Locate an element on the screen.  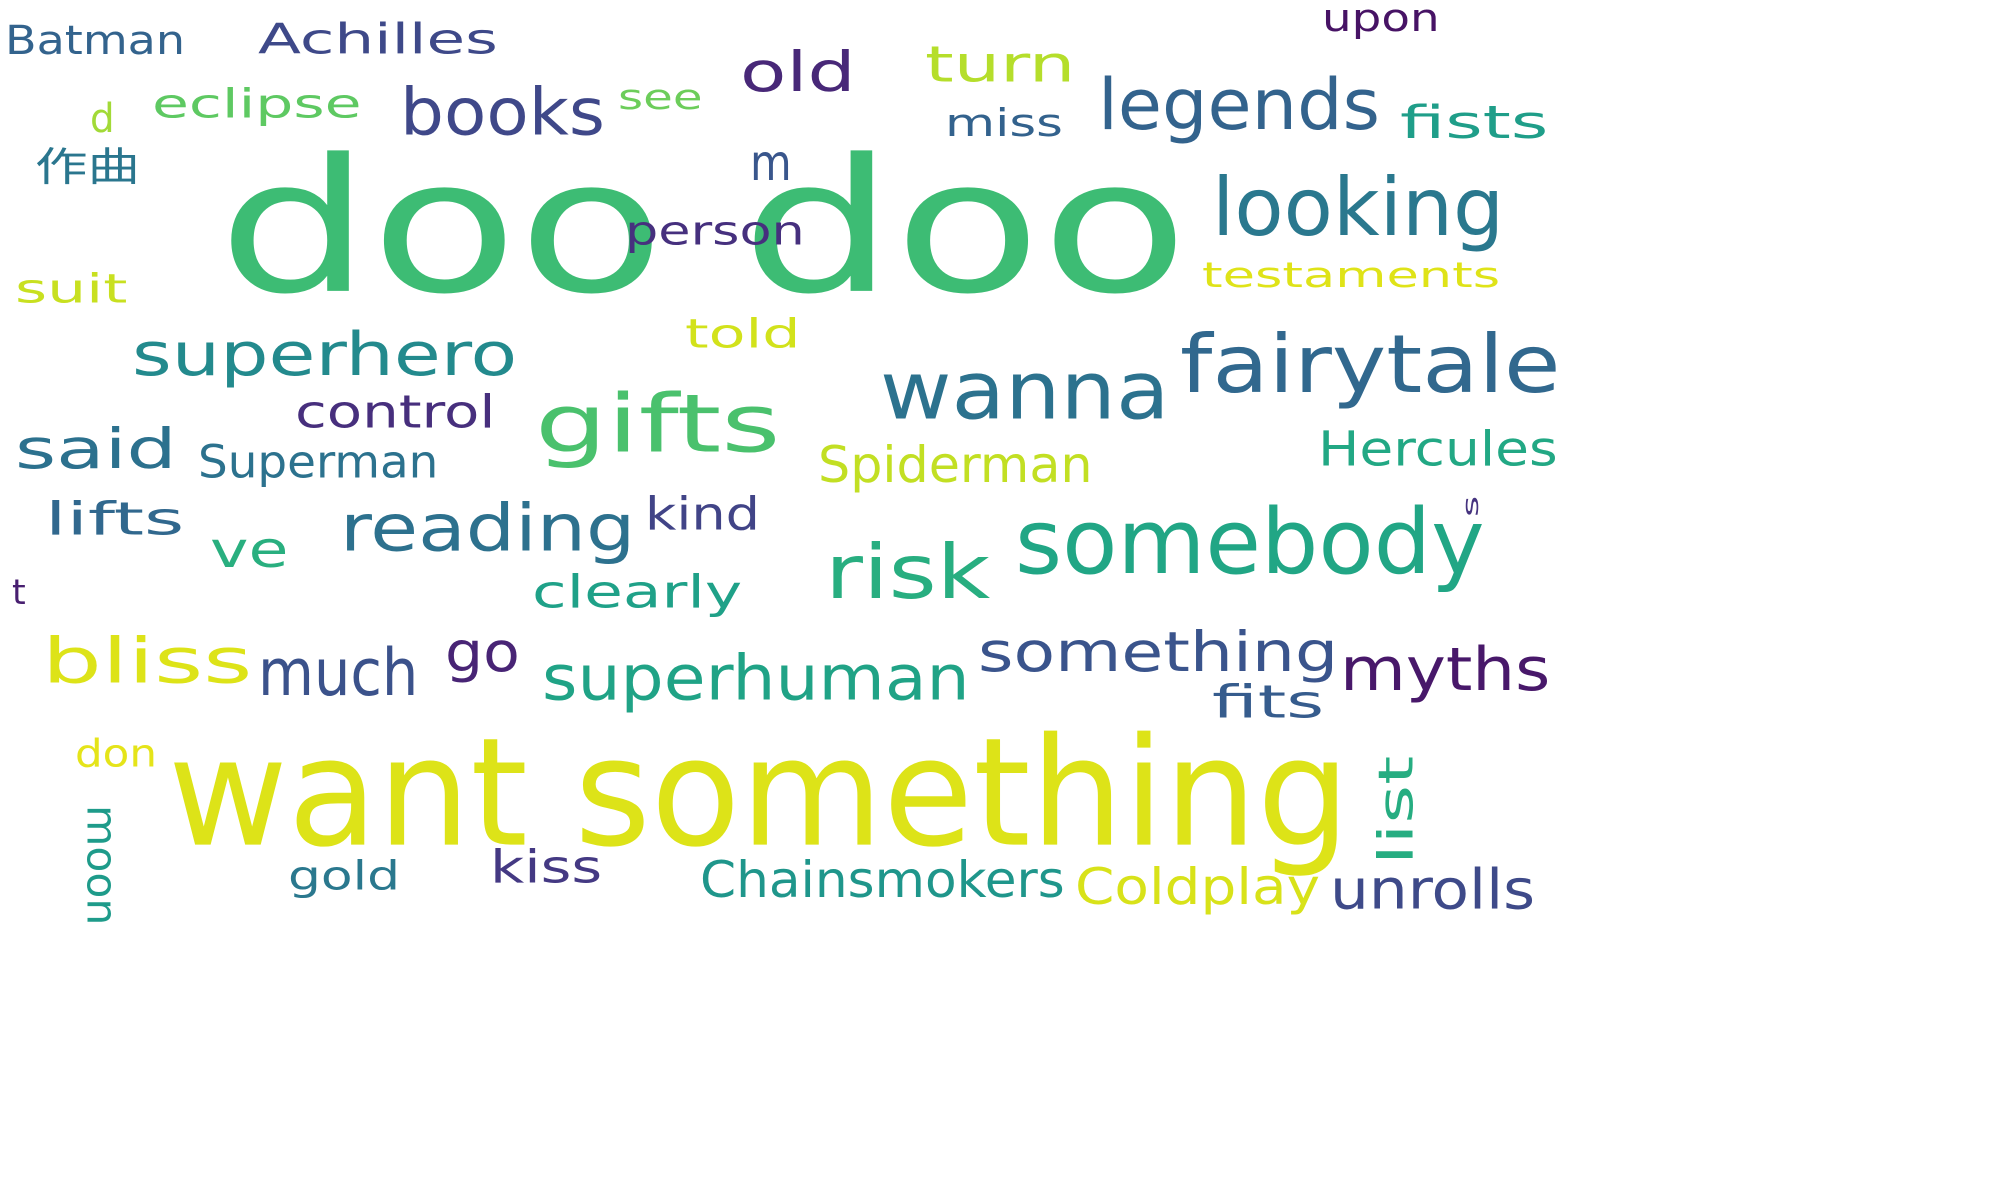
word-suit: suit is located at coordinates (71, 289).